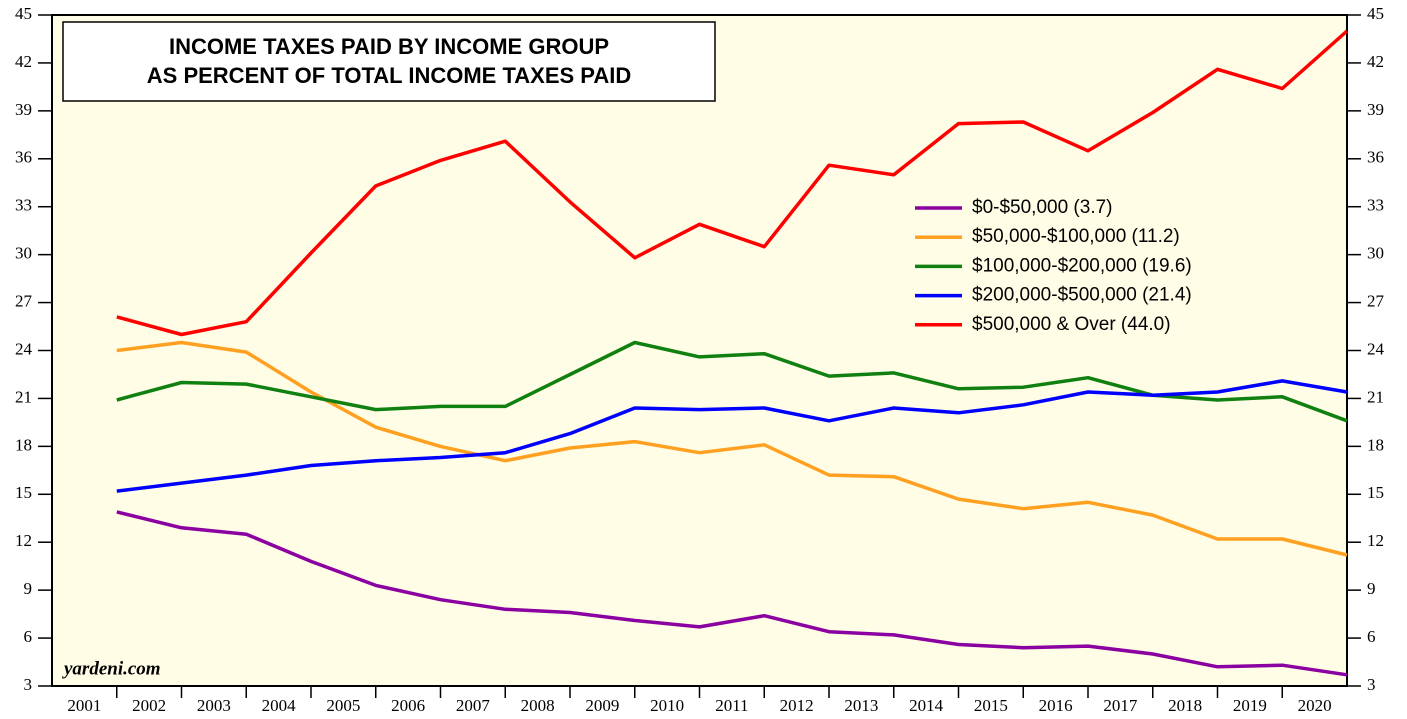 This screenshot has height=719, width=1407. I want to click on chart-title: AS PERCENT OF TOTAL INCOME TAXES PAID, so click(389, 75).